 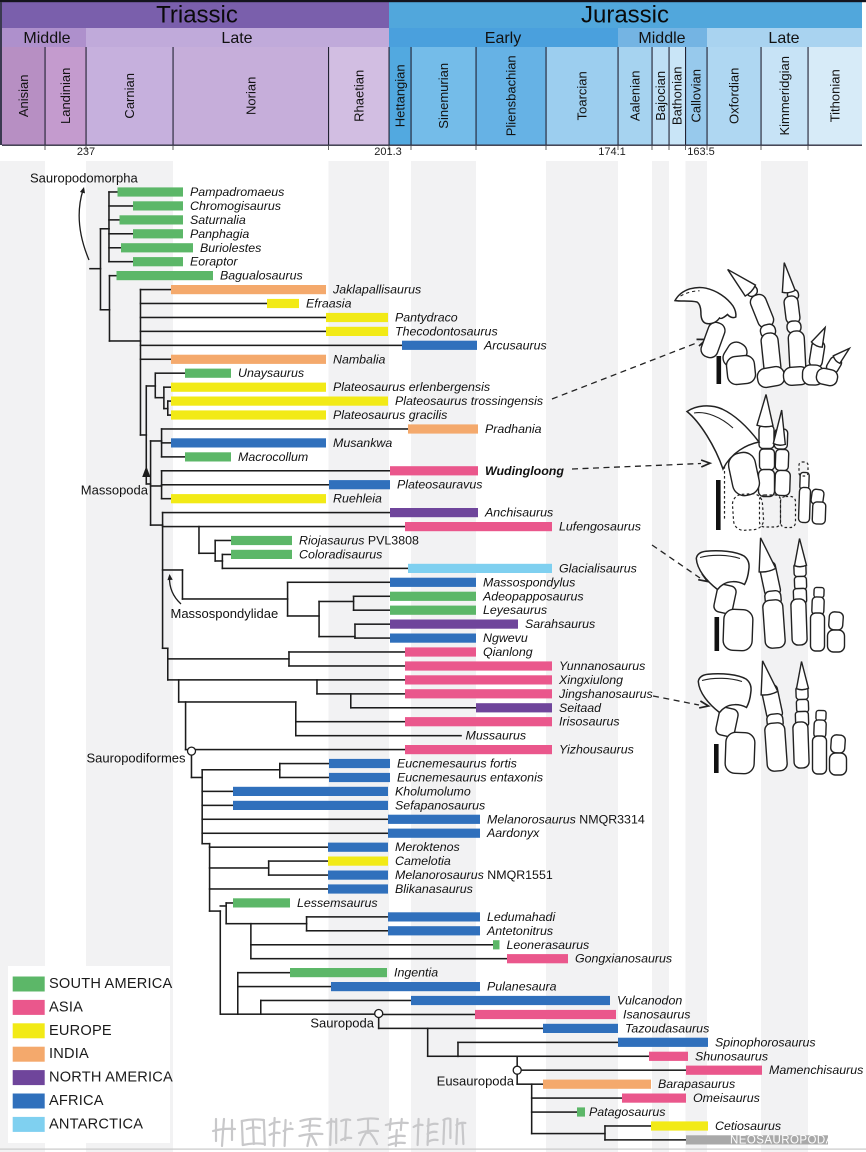 I want to click on svg-text: Saturnalia, so click(x=218, y=220).